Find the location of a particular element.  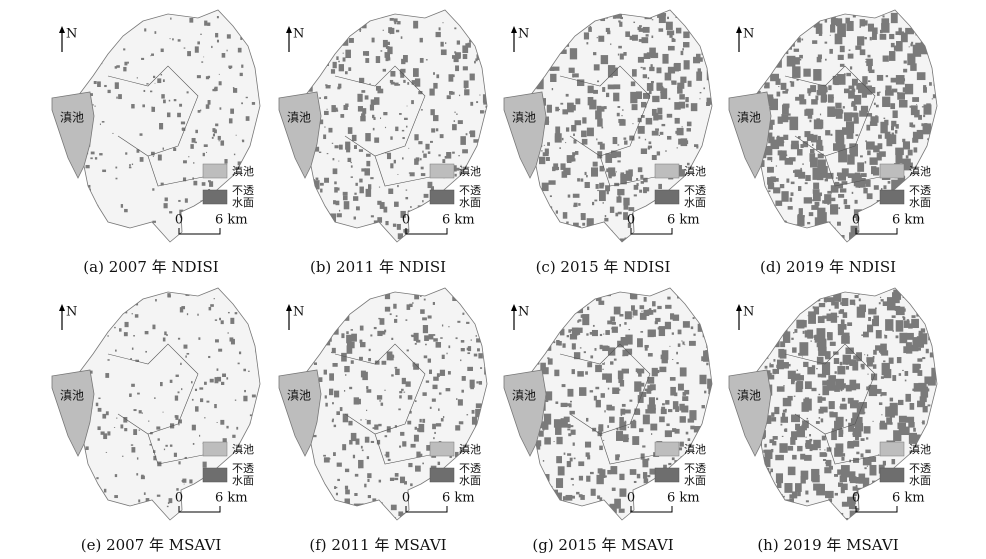

legend-impervious-label: 不透 is located at coordinates (243, 190).